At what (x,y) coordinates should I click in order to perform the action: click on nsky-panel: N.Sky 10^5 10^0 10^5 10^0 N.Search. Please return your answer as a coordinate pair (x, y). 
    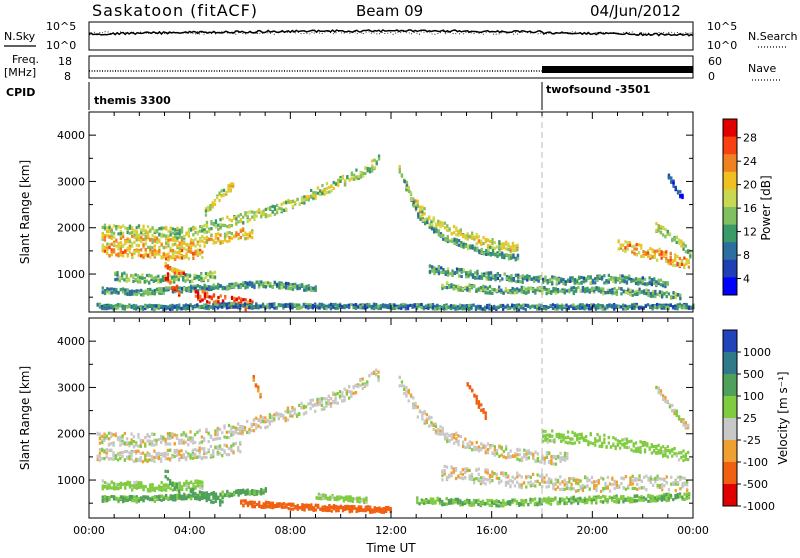
    Looking at the image, I should click on (401, 36).